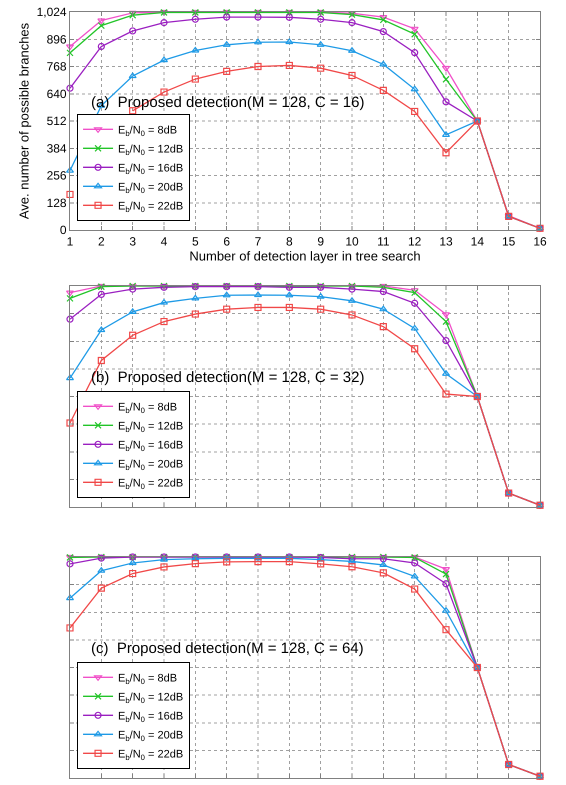 The height and width of the screenshot is (785, 566). I want to click on x-tick-label: 13, so click(446, 241).